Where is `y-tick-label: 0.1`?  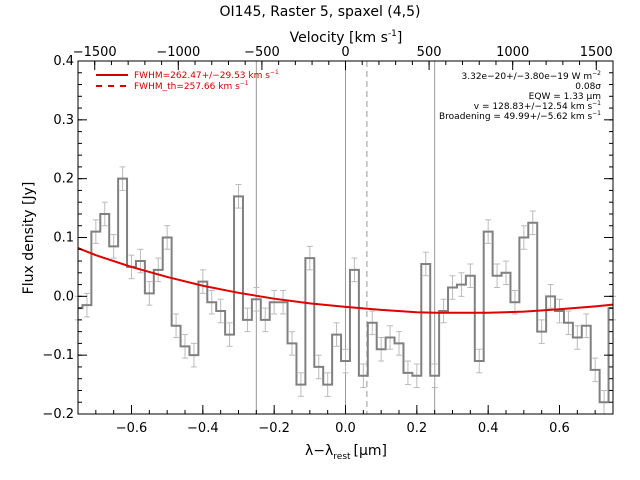 y-tick-label: 0.1 is located at coordinates (63, 238).